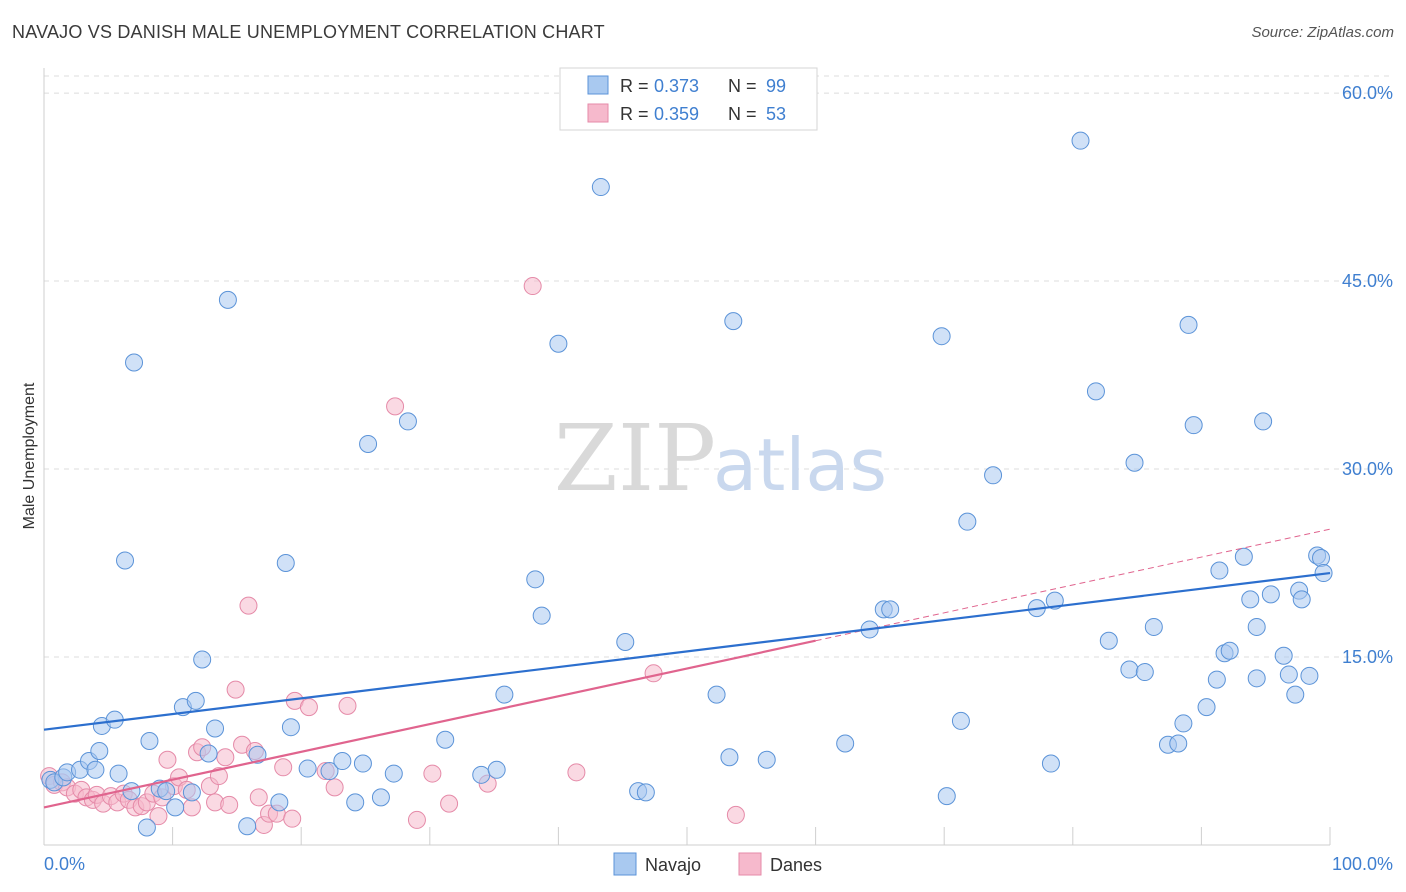 The image size is (1406, 892). What do you see at coordinates (742, 114) in the screenshot?
I see `legend-n-label-danes: N =` at bounding box center [742, 114].